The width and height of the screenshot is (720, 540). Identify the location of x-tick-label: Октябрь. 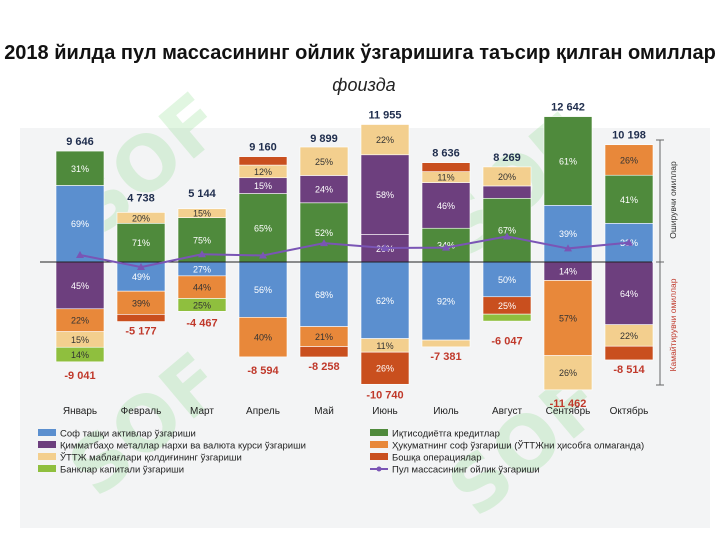
(629, 411).